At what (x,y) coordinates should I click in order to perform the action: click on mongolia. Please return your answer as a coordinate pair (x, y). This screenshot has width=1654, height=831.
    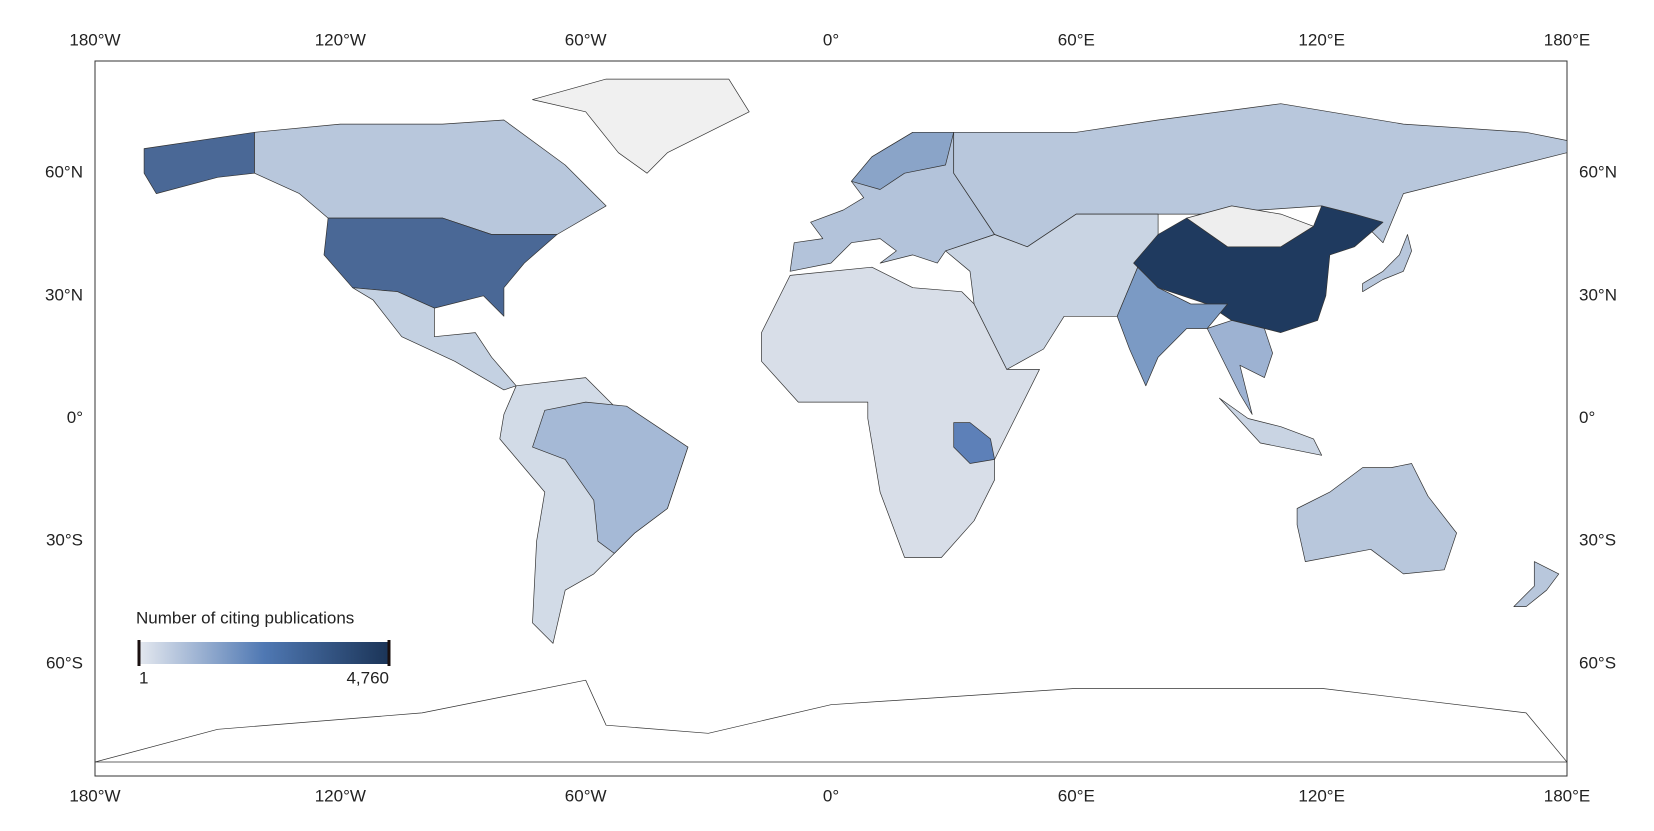
    Looking at the image, I should click on (1250, 226).